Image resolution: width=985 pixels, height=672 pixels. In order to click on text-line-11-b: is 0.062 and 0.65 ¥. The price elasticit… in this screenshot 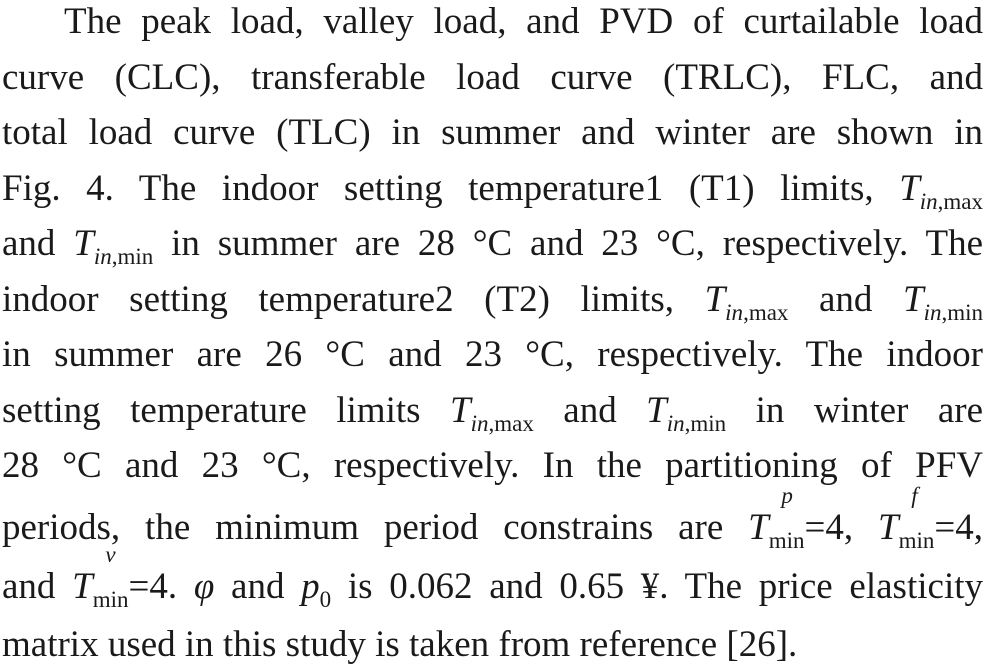, I will do `click(665, 586)`.